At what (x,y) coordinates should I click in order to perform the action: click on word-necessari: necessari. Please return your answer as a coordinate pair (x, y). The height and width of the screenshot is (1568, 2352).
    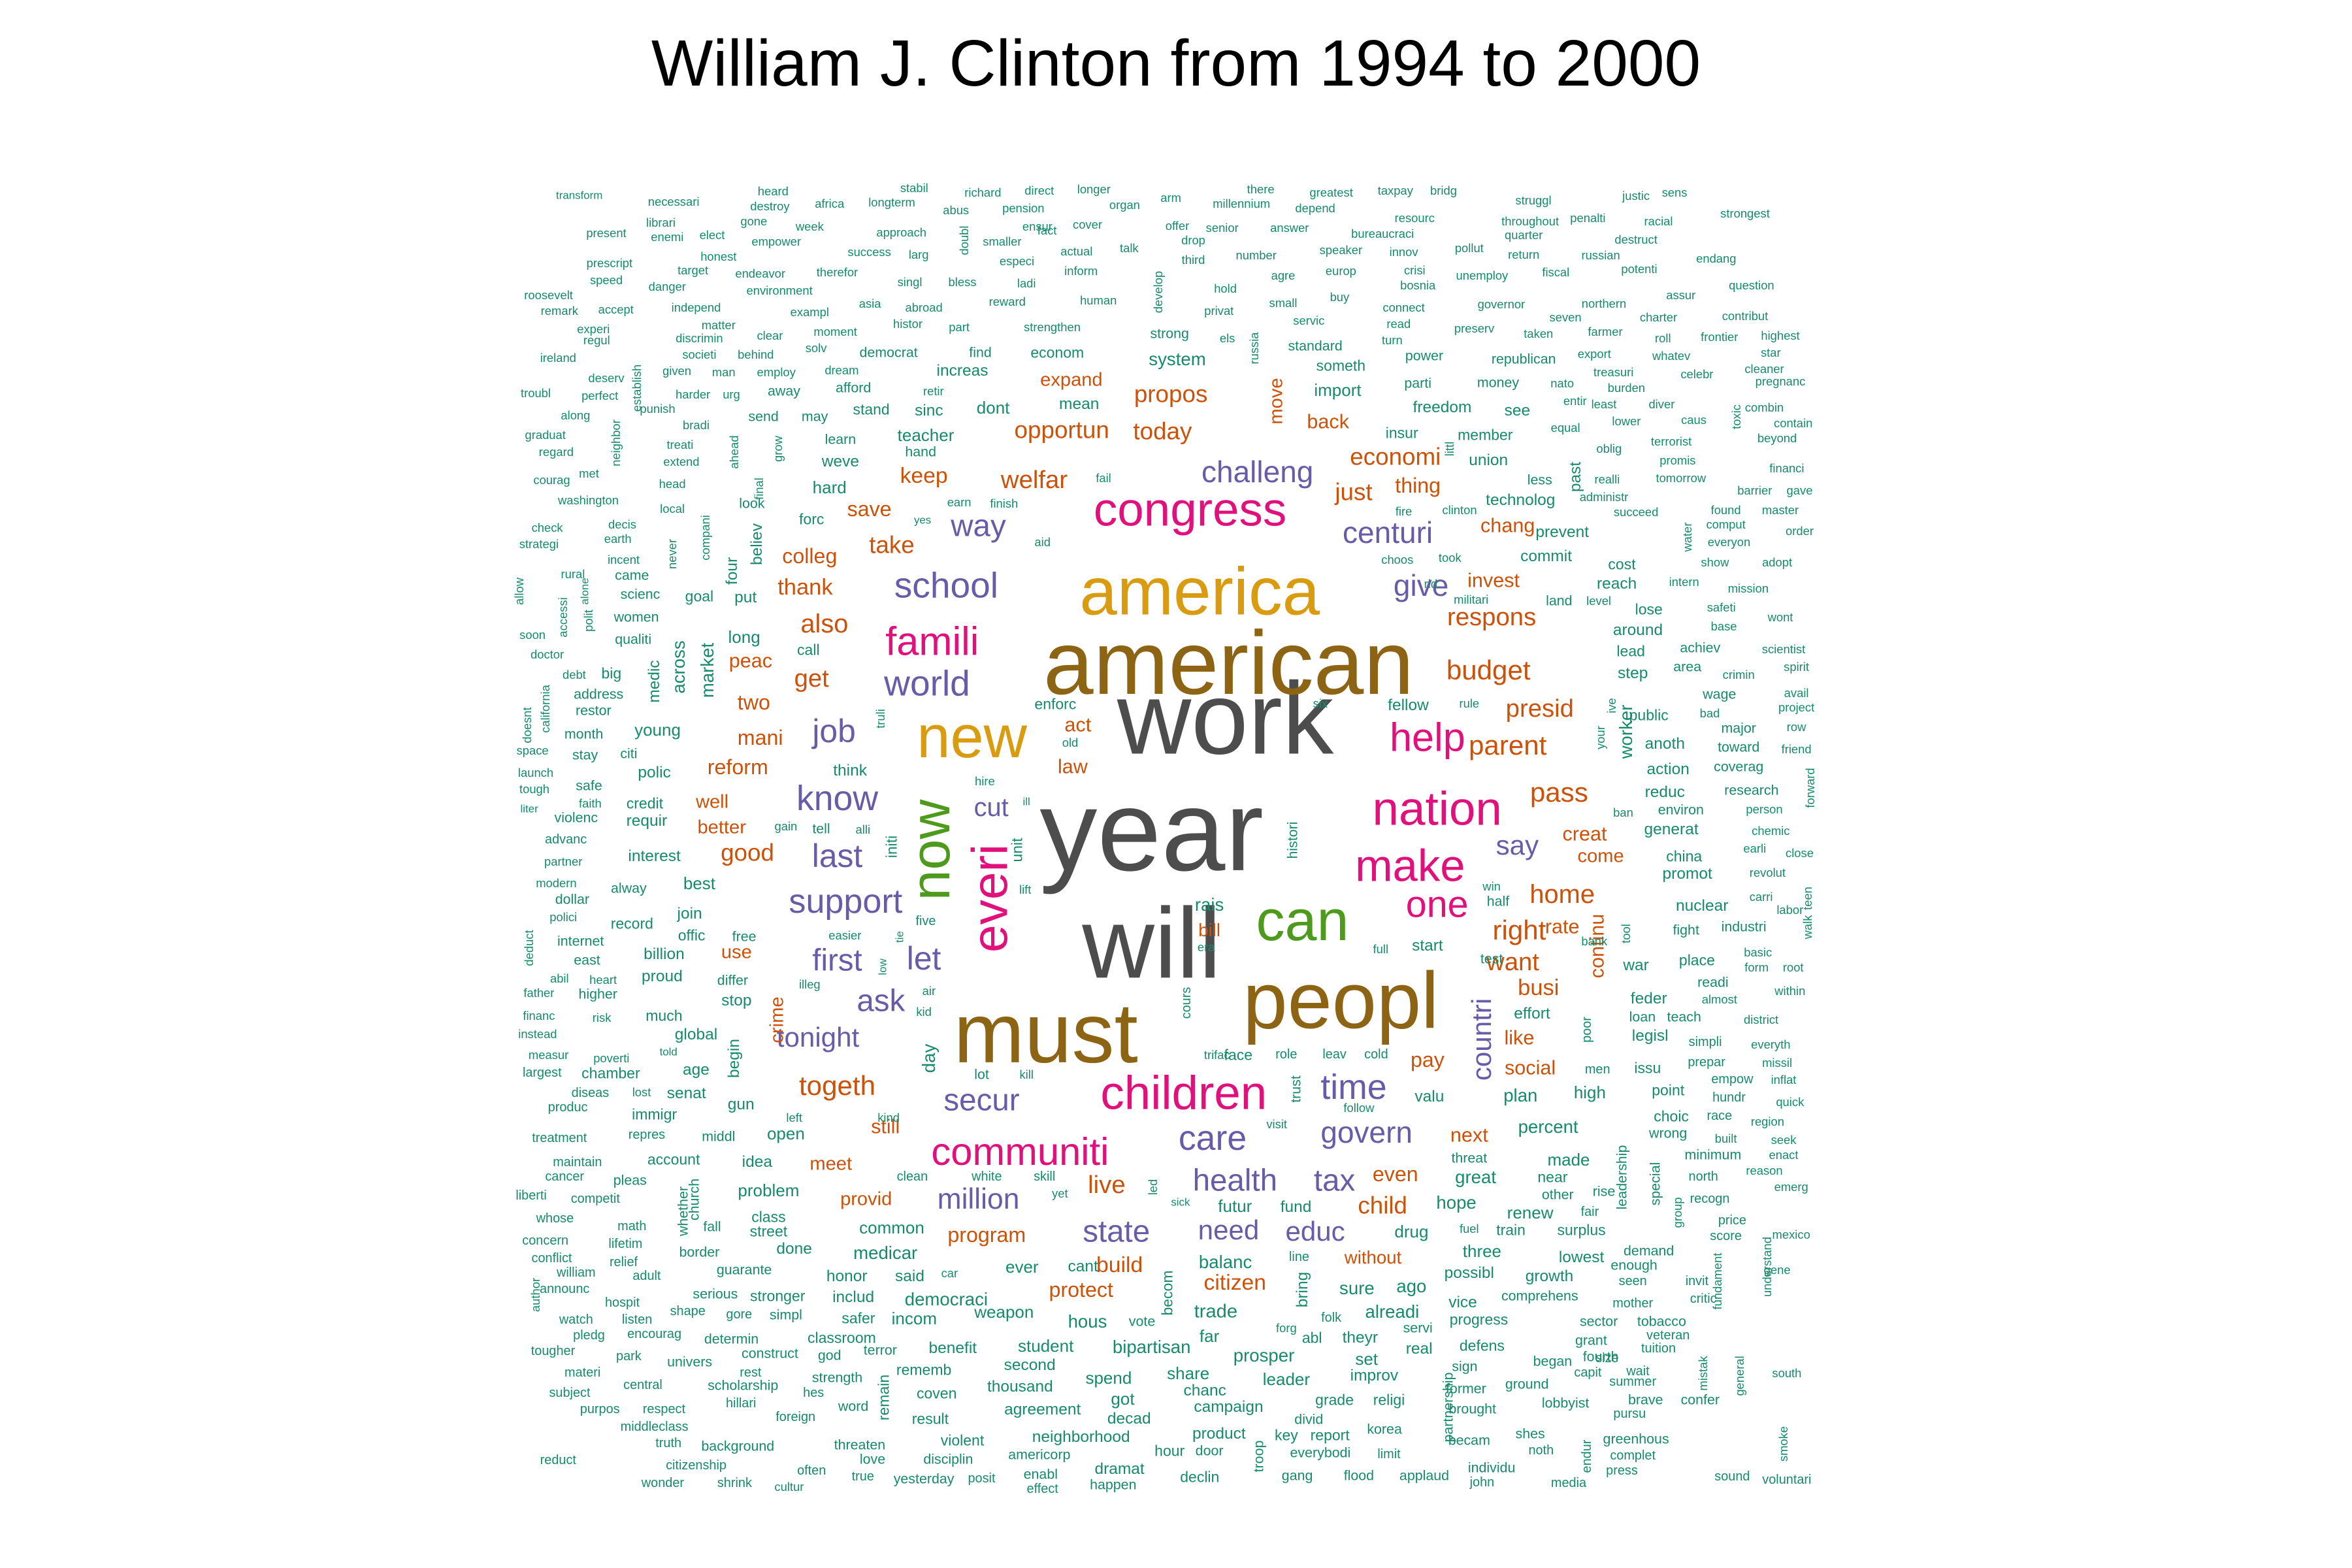
    Looking at the image, I should click on (673, 202).